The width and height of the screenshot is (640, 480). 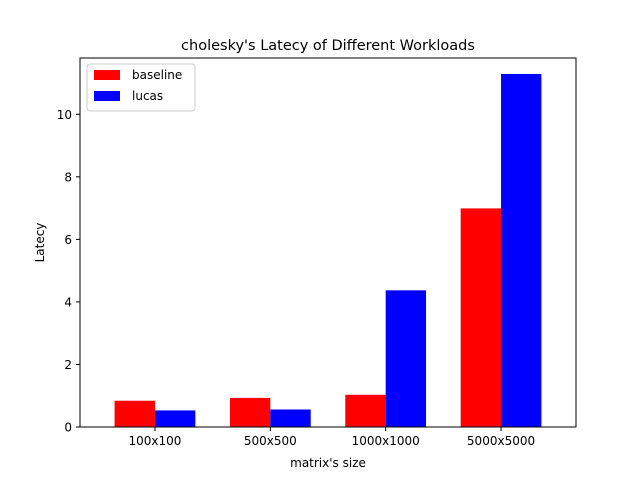 I want to click on legend-label-lucas: lucas, so click(x=147, y=96).